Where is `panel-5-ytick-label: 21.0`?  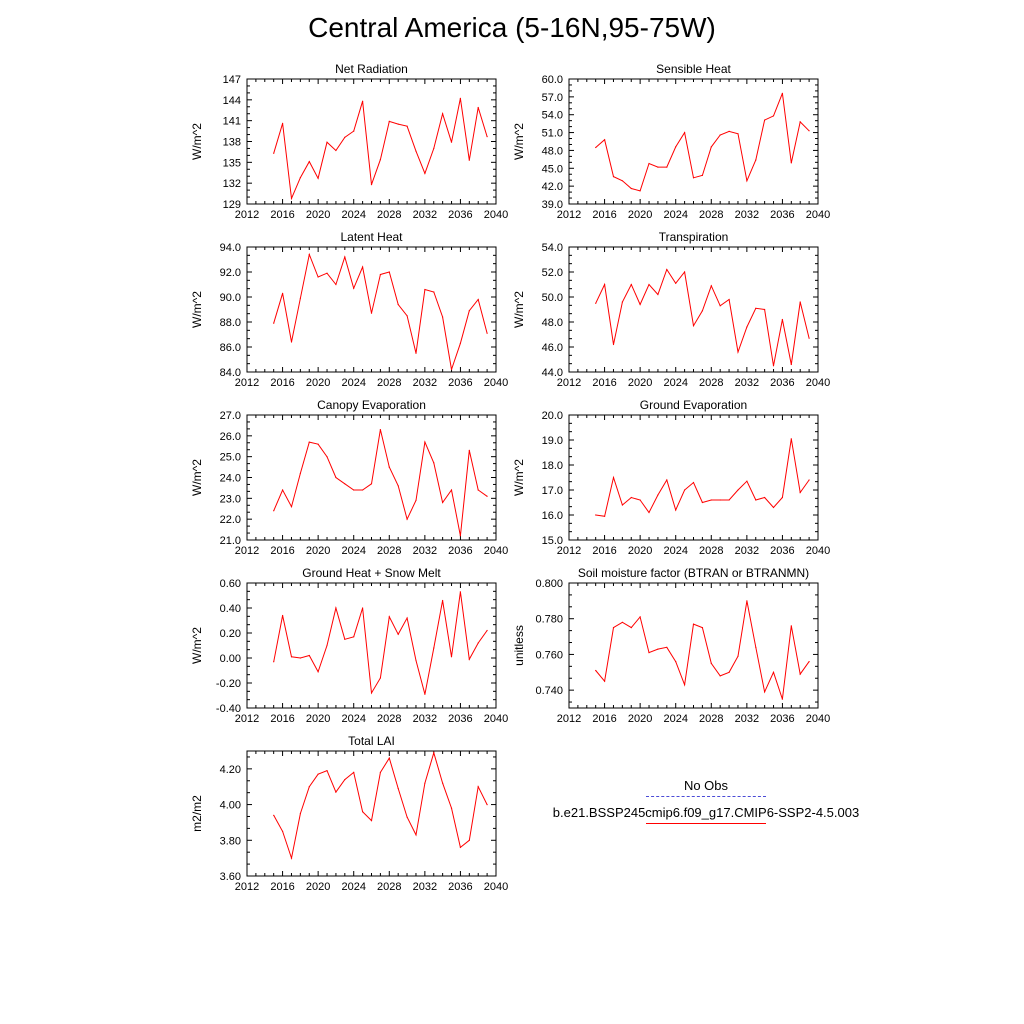
panel-5-ytick-label: 21.0 is located at coordinates (230, 541).